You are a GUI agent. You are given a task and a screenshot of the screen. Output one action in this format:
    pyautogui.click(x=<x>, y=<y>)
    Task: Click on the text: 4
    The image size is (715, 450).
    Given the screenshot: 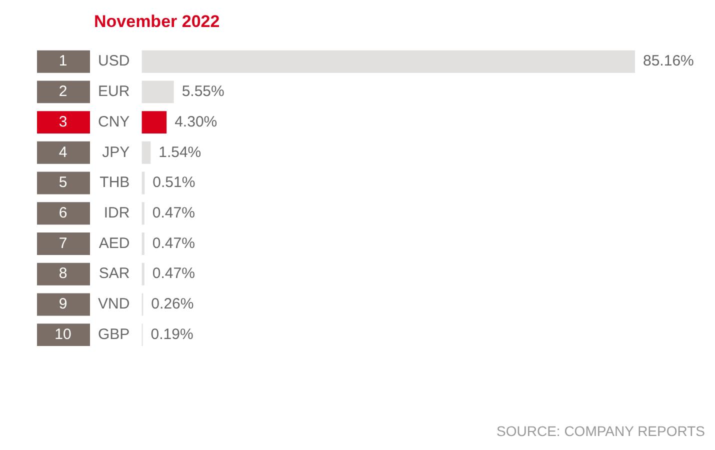 What is the action you would take?
    pyautogui.click(x=63, y=152)
    